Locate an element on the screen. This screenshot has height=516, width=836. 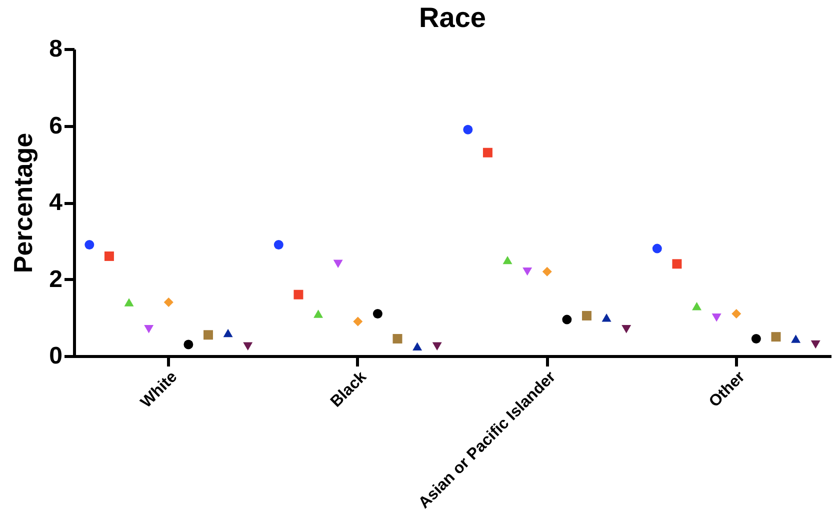
y-tick-label: 2 is located at coordinates (55, 279).